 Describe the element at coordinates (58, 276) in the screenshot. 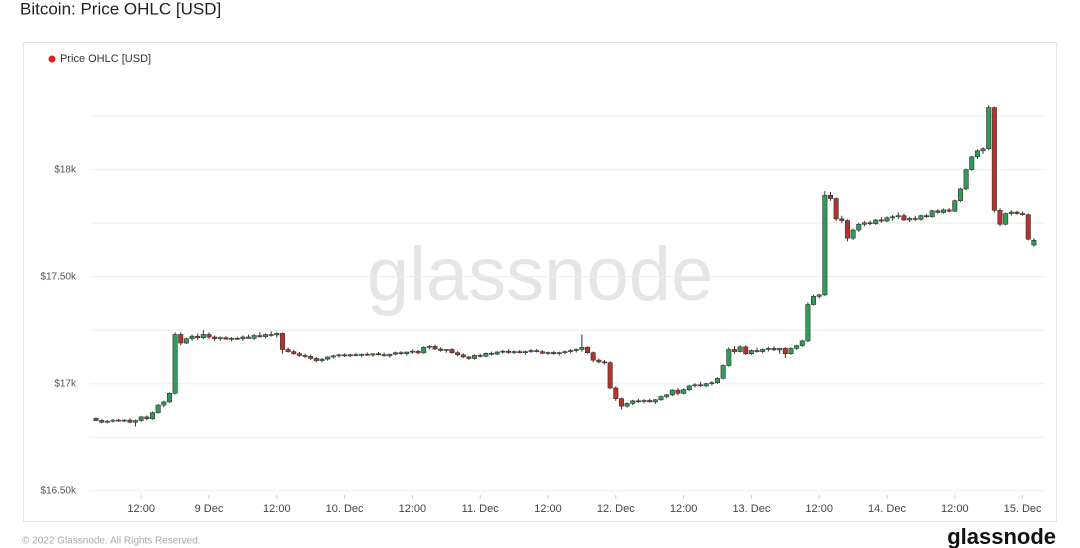

I see `y-tick-label: $17.50k` at that location.